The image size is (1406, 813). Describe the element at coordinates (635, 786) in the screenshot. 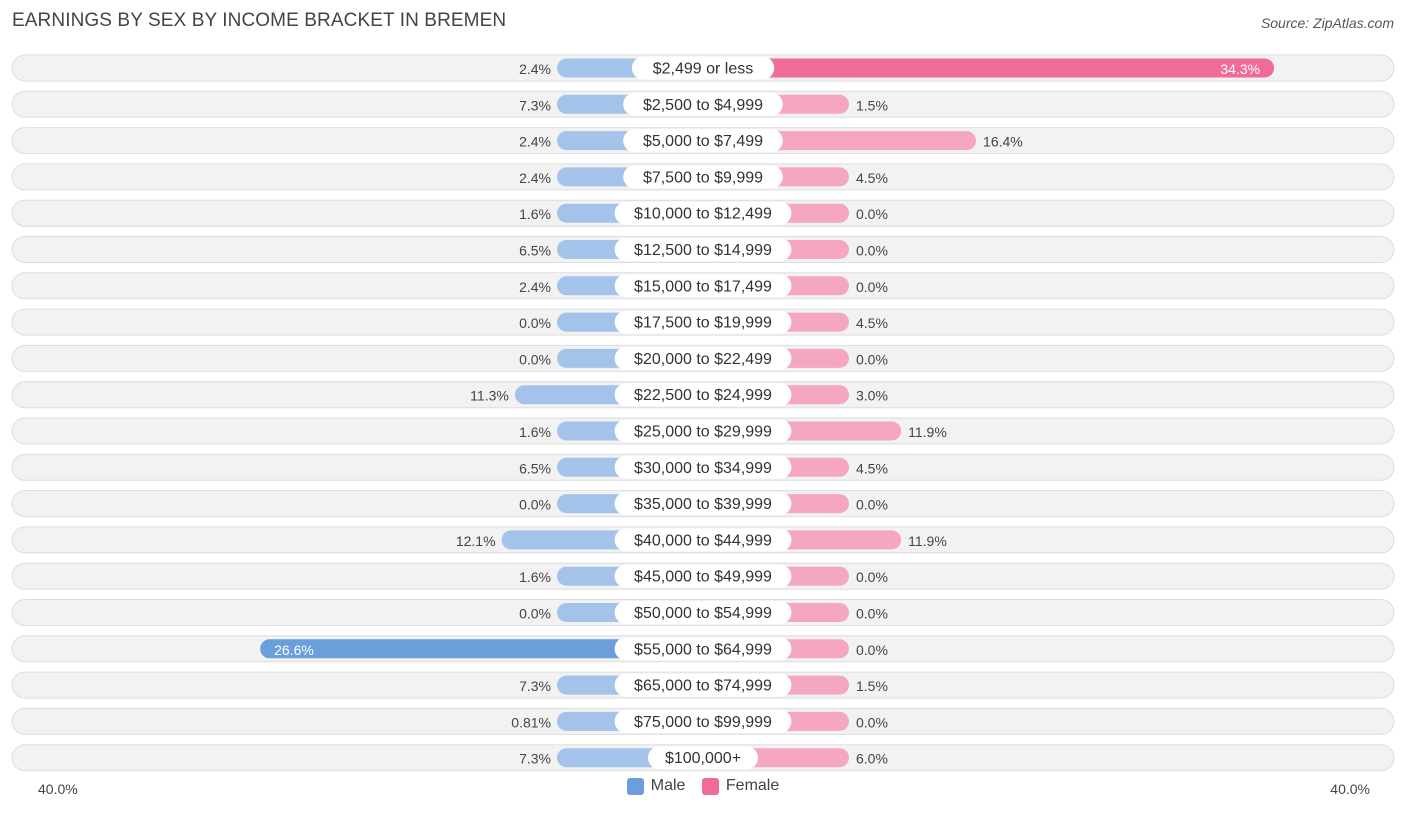

I see `legend-swatch-male` at that location.